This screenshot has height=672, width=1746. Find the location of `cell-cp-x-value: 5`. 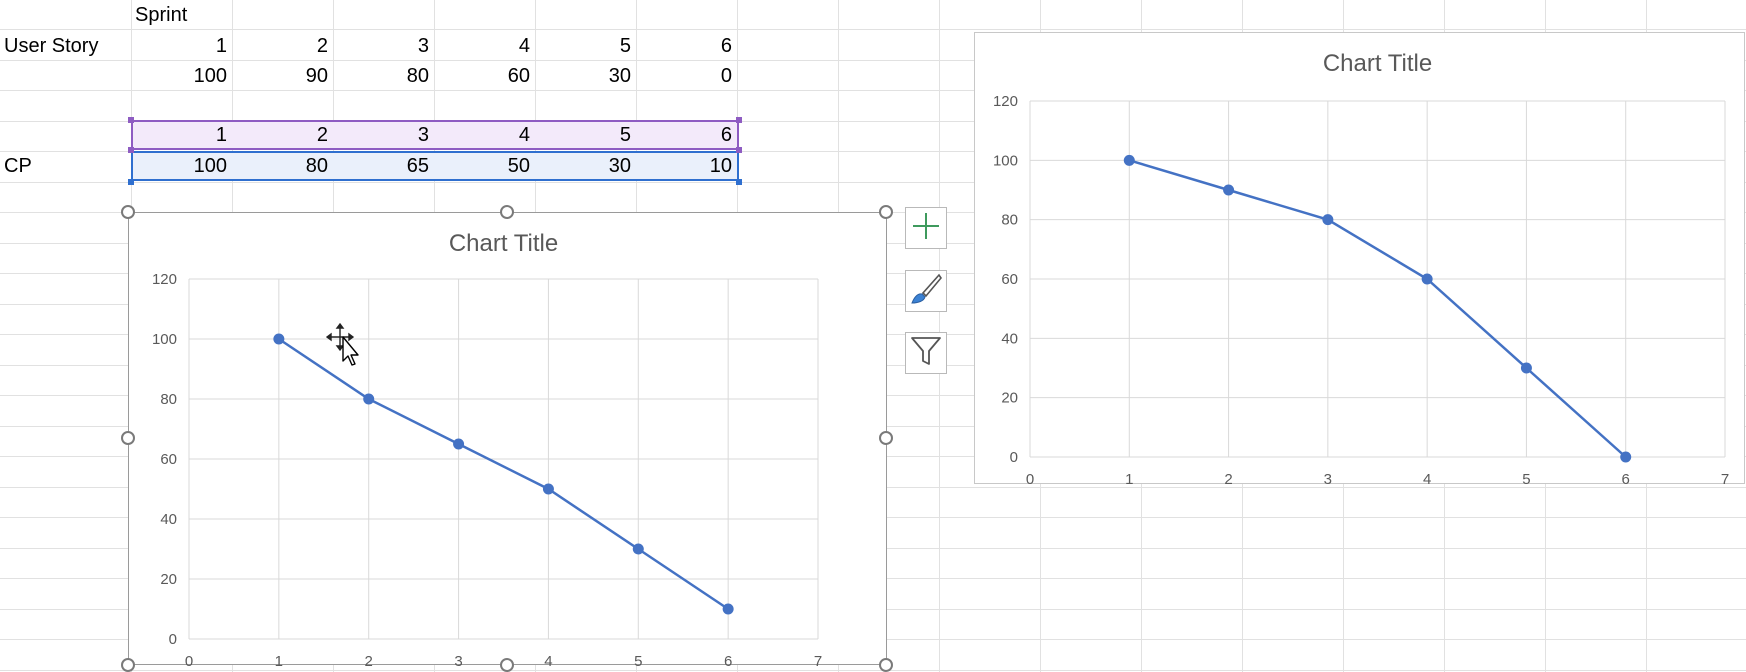

cell-cp-x-value: 5 is located at coordinates (625, 135).